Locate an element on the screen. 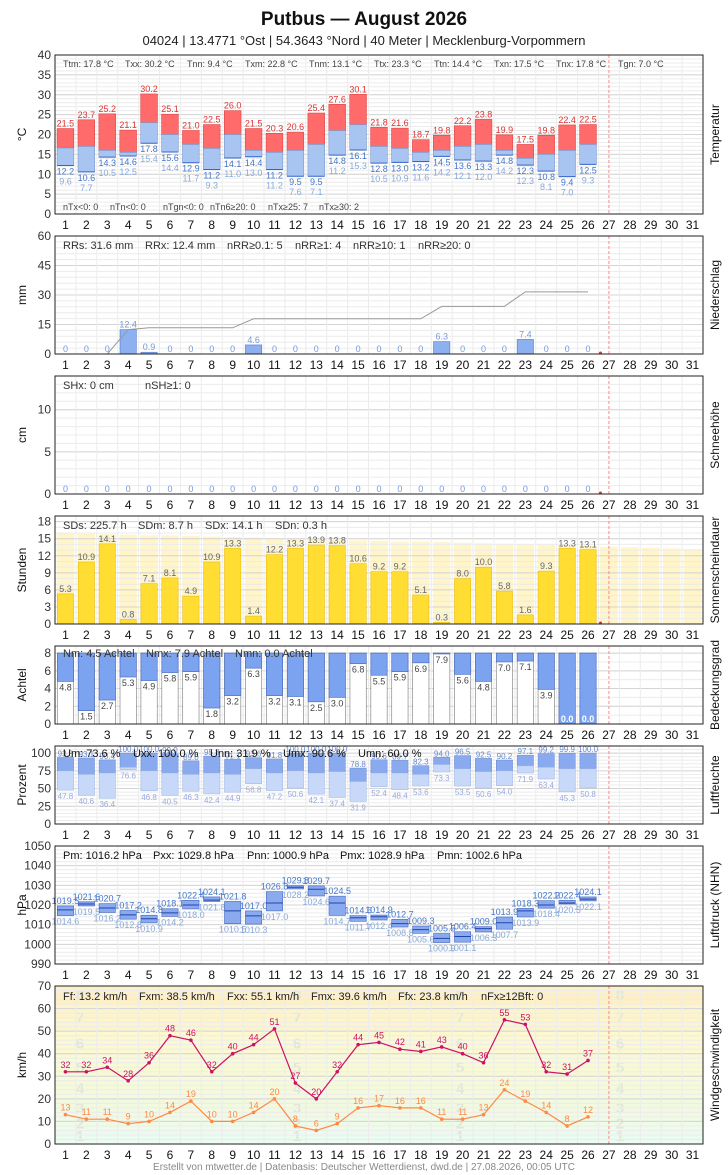  stat-label: SDx: 14.1 h is located at coordinates (233, 526).